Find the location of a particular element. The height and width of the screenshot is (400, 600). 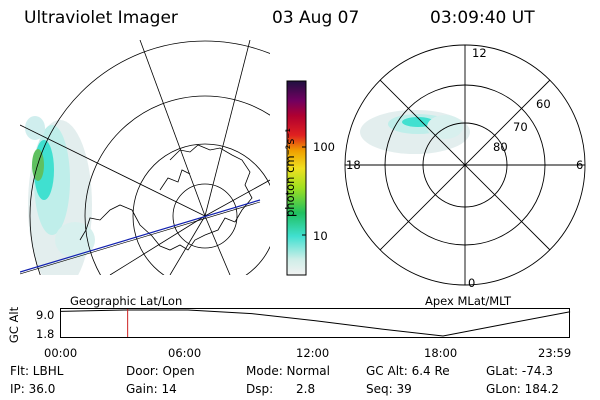

mlt-label-18: 18 is located at coordinates (353, 165).